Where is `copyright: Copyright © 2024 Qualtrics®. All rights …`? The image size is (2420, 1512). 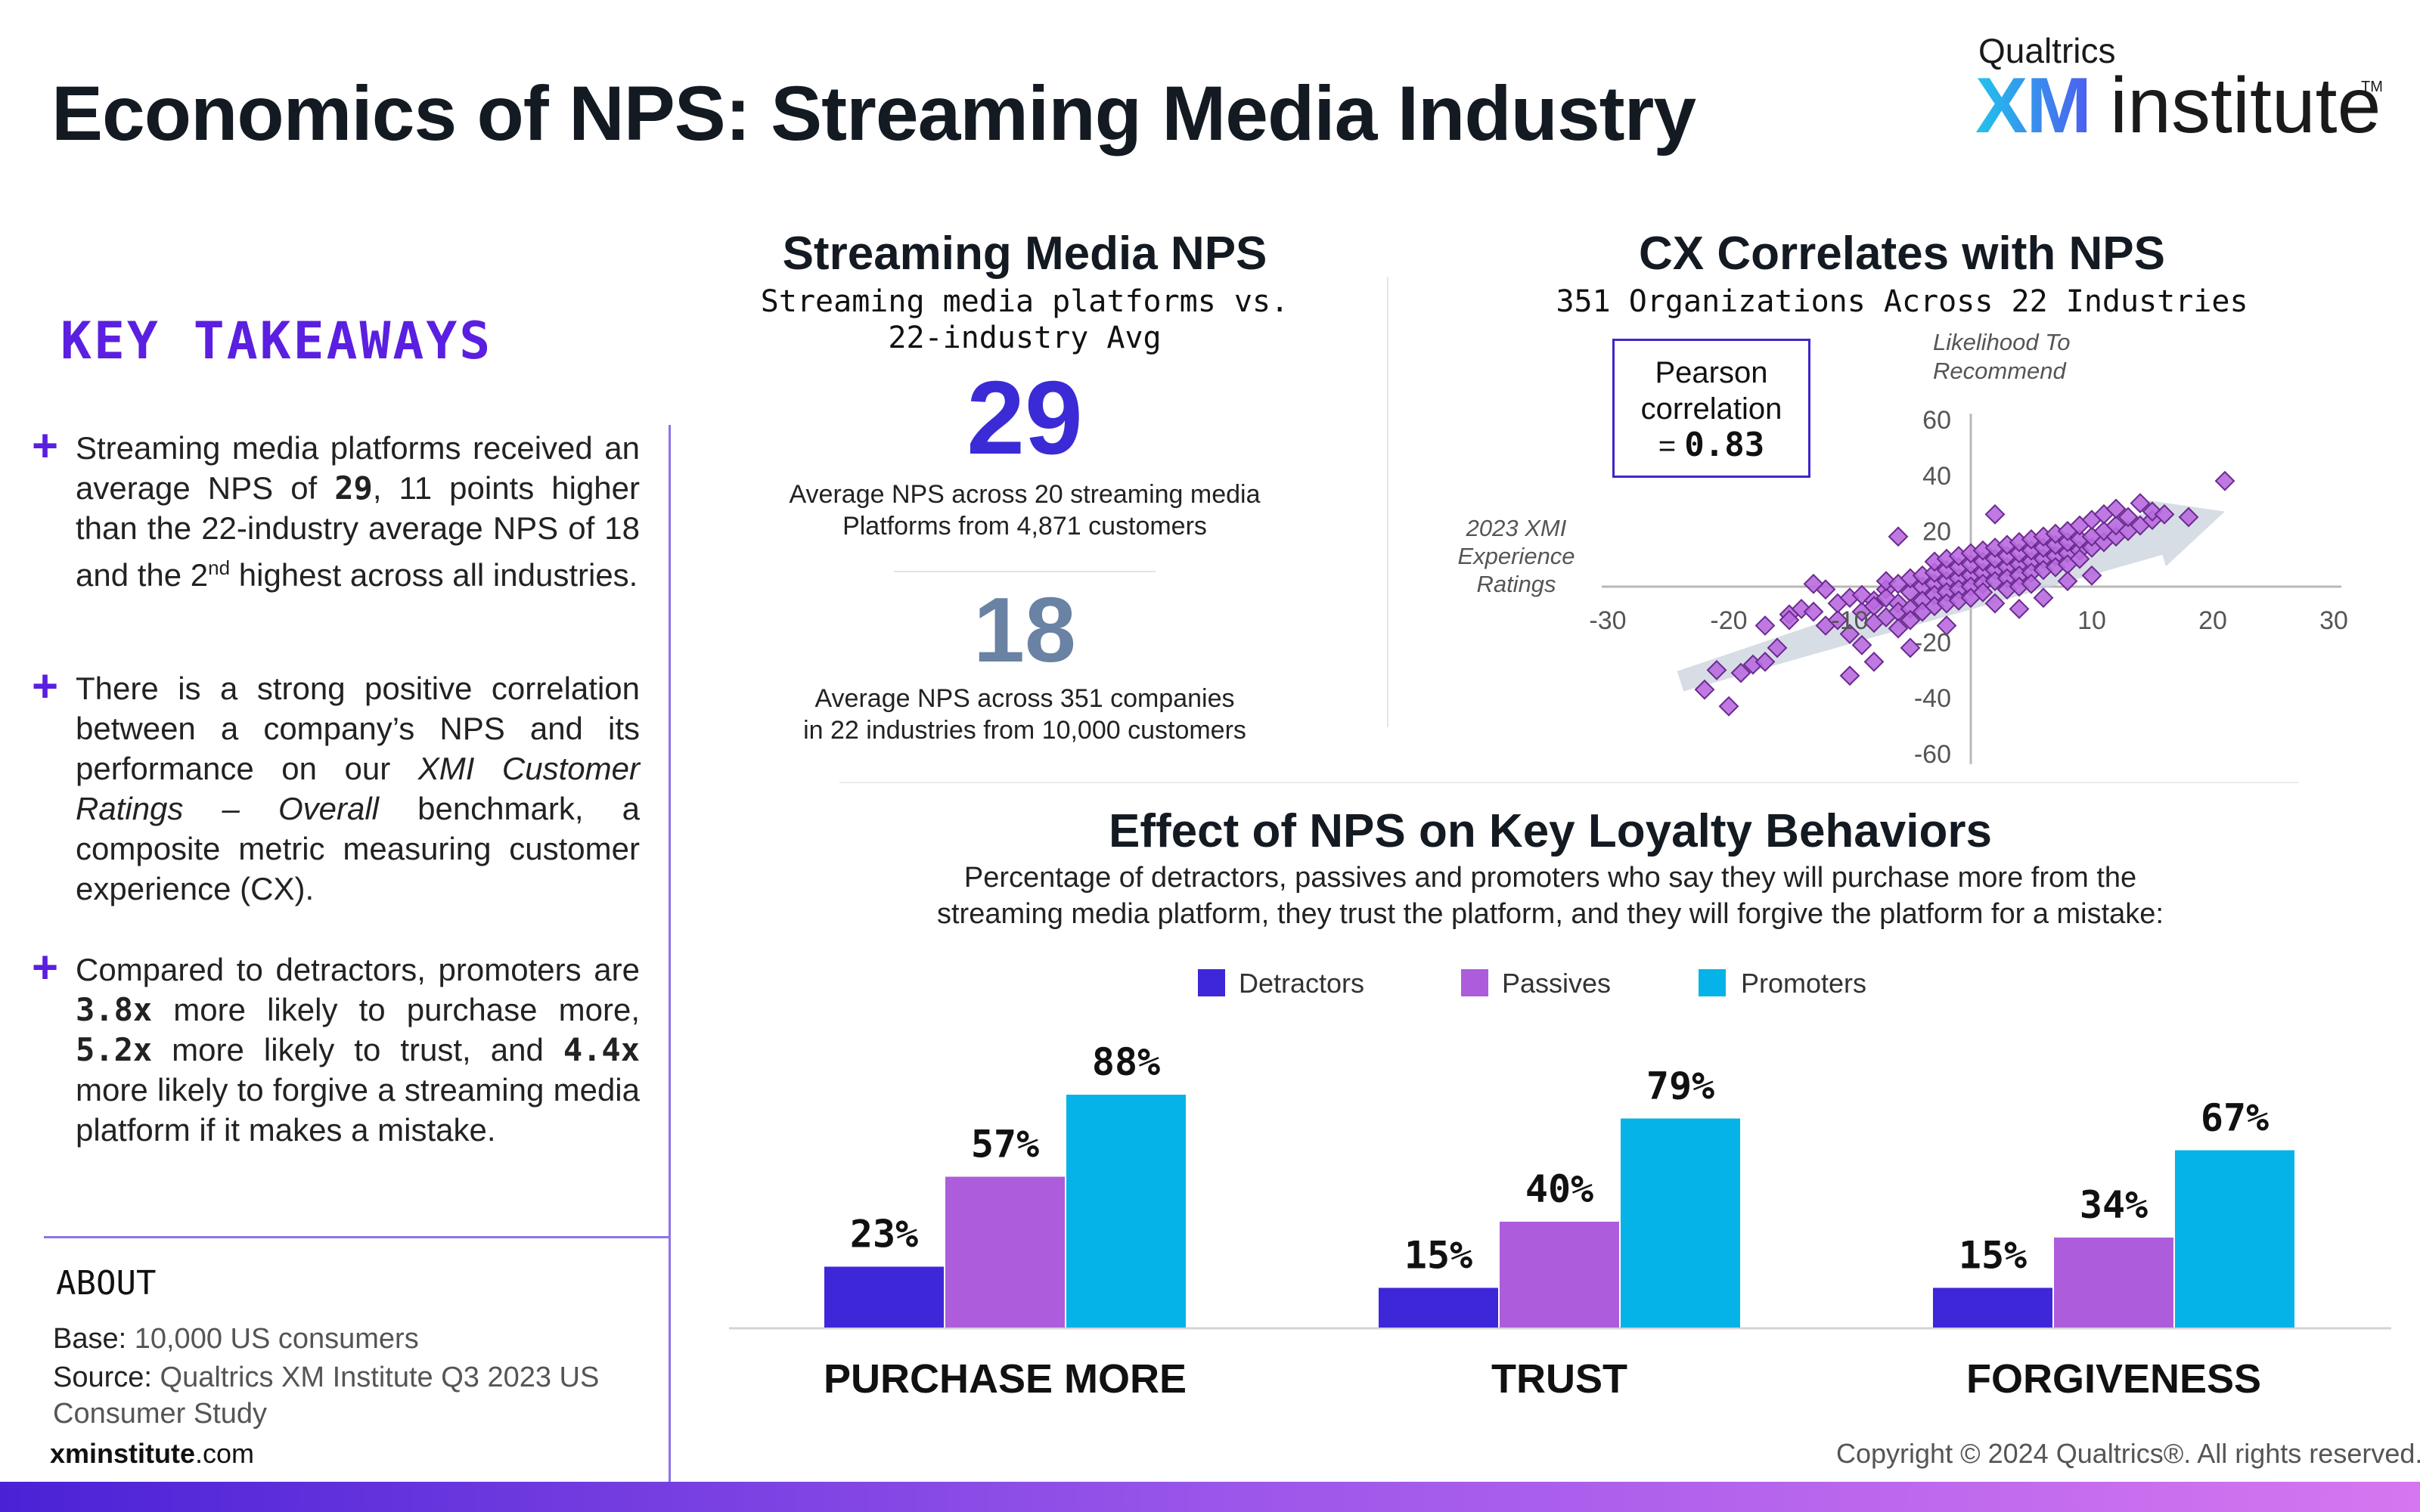 copyright: Copyright © 2024 Qualtrics®. All rights … is located at coordinates (2128, 1453).